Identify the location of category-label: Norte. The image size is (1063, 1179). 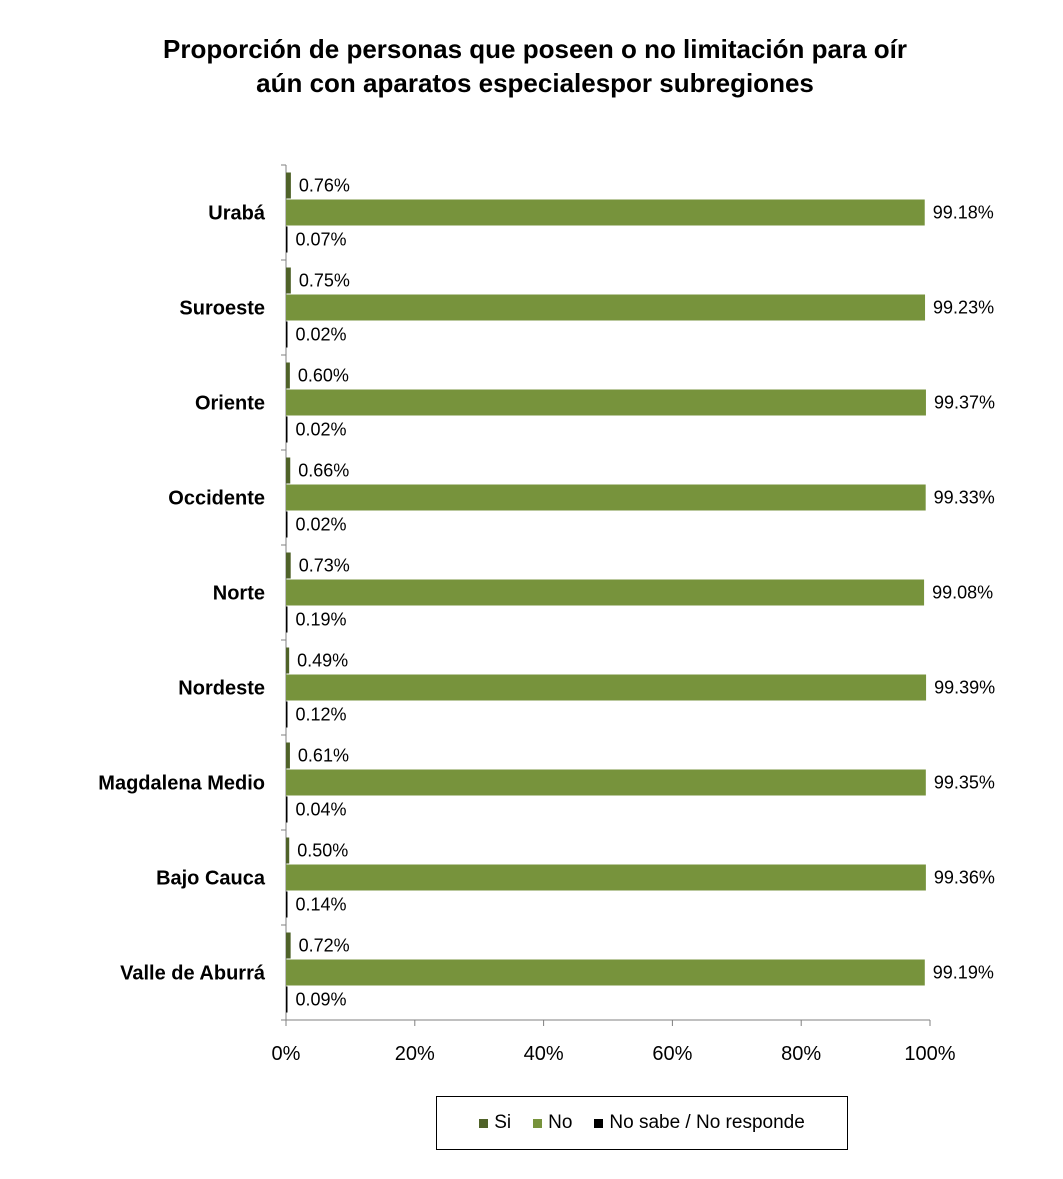
(239, 594).